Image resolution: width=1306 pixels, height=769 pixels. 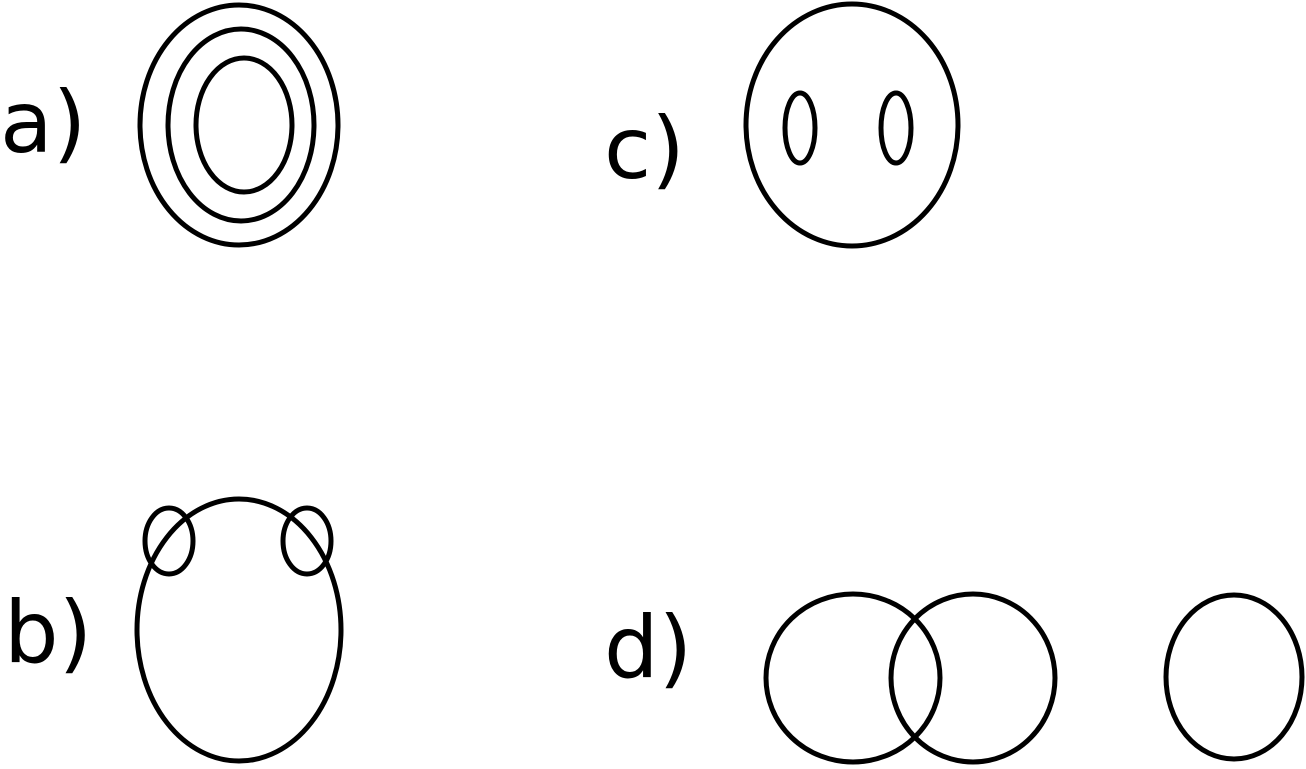 What do you see at coordinates (852, 125) in the screenshot?
I see `panel-c-outer-loop` at bounding box center [852, 125].